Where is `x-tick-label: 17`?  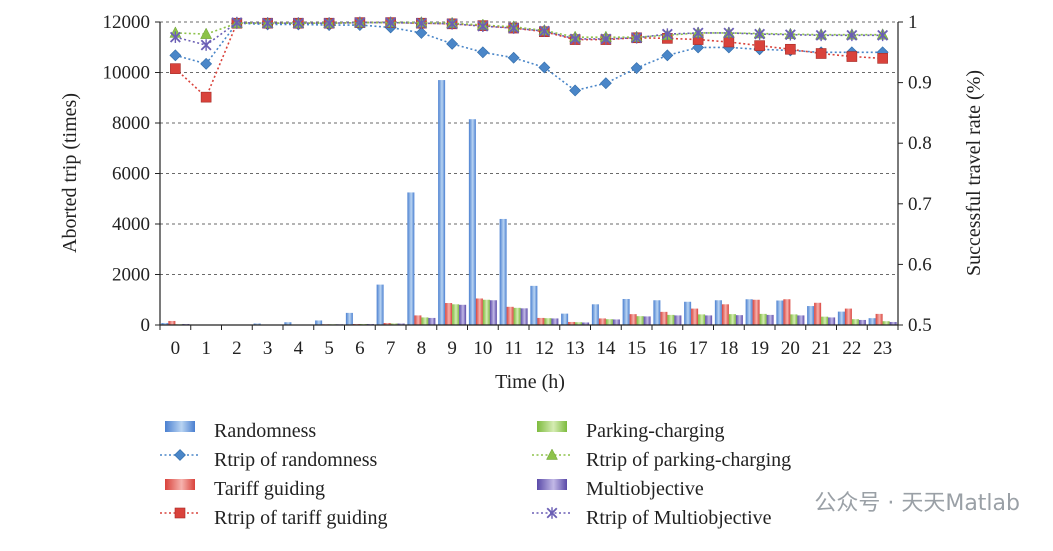
x-tick-label: 17 is located at coordinates (698, 348).